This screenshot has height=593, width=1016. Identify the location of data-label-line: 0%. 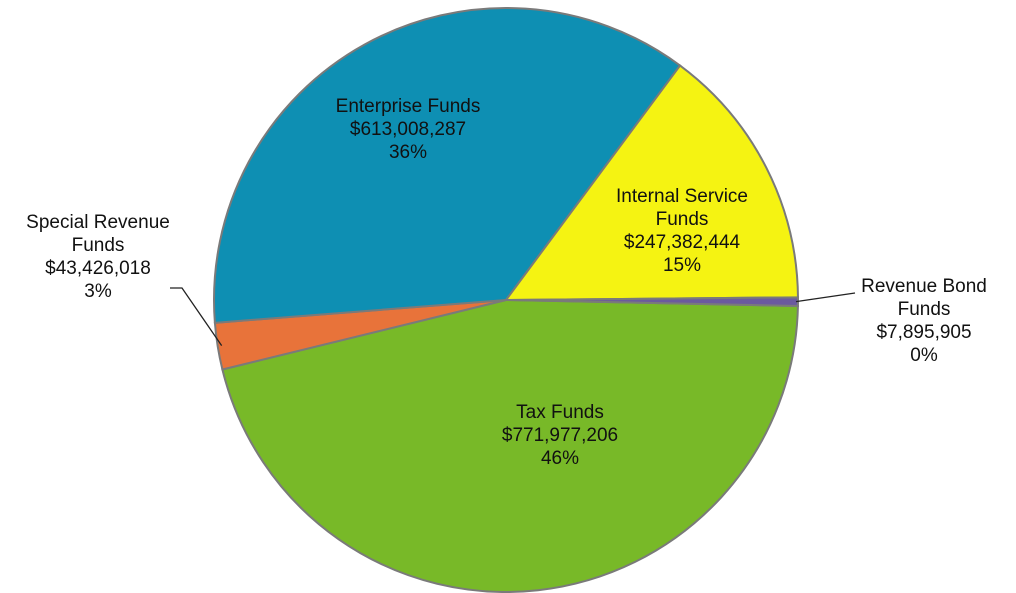
(924, 355).